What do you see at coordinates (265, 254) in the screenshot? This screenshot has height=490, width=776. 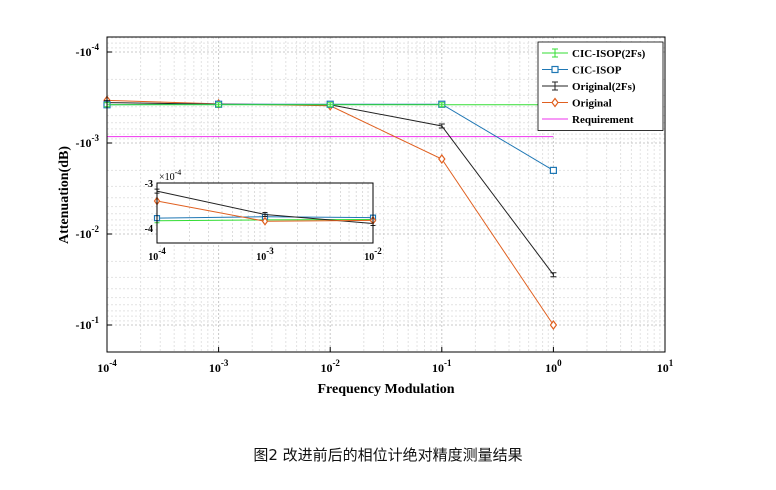 I see `inset-x-tick-label: 10⁻³` at bounding box center [265, 254].